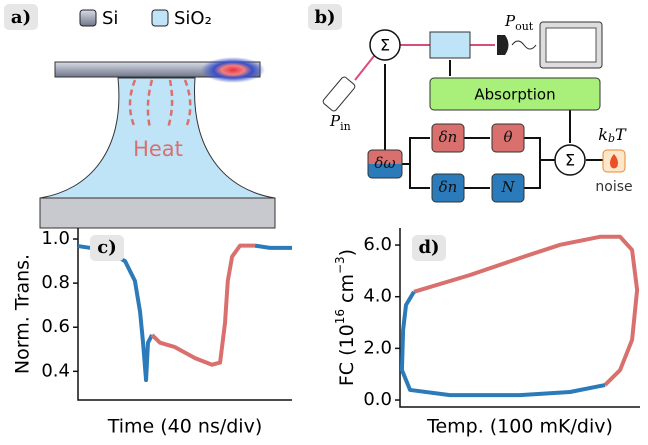 Image resolution: width=648 pixels, height=445 pixels. Describe the element at coordinates (160, 18) in the screenshot. I see `sio2-swatch` at that location.